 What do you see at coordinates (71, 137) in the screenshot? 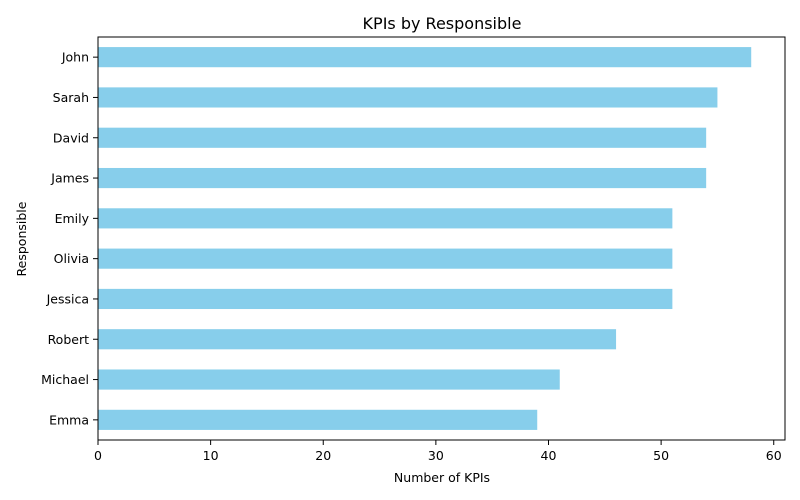
I see `y-tick-label-david: David` at bounding box center [71, 137].